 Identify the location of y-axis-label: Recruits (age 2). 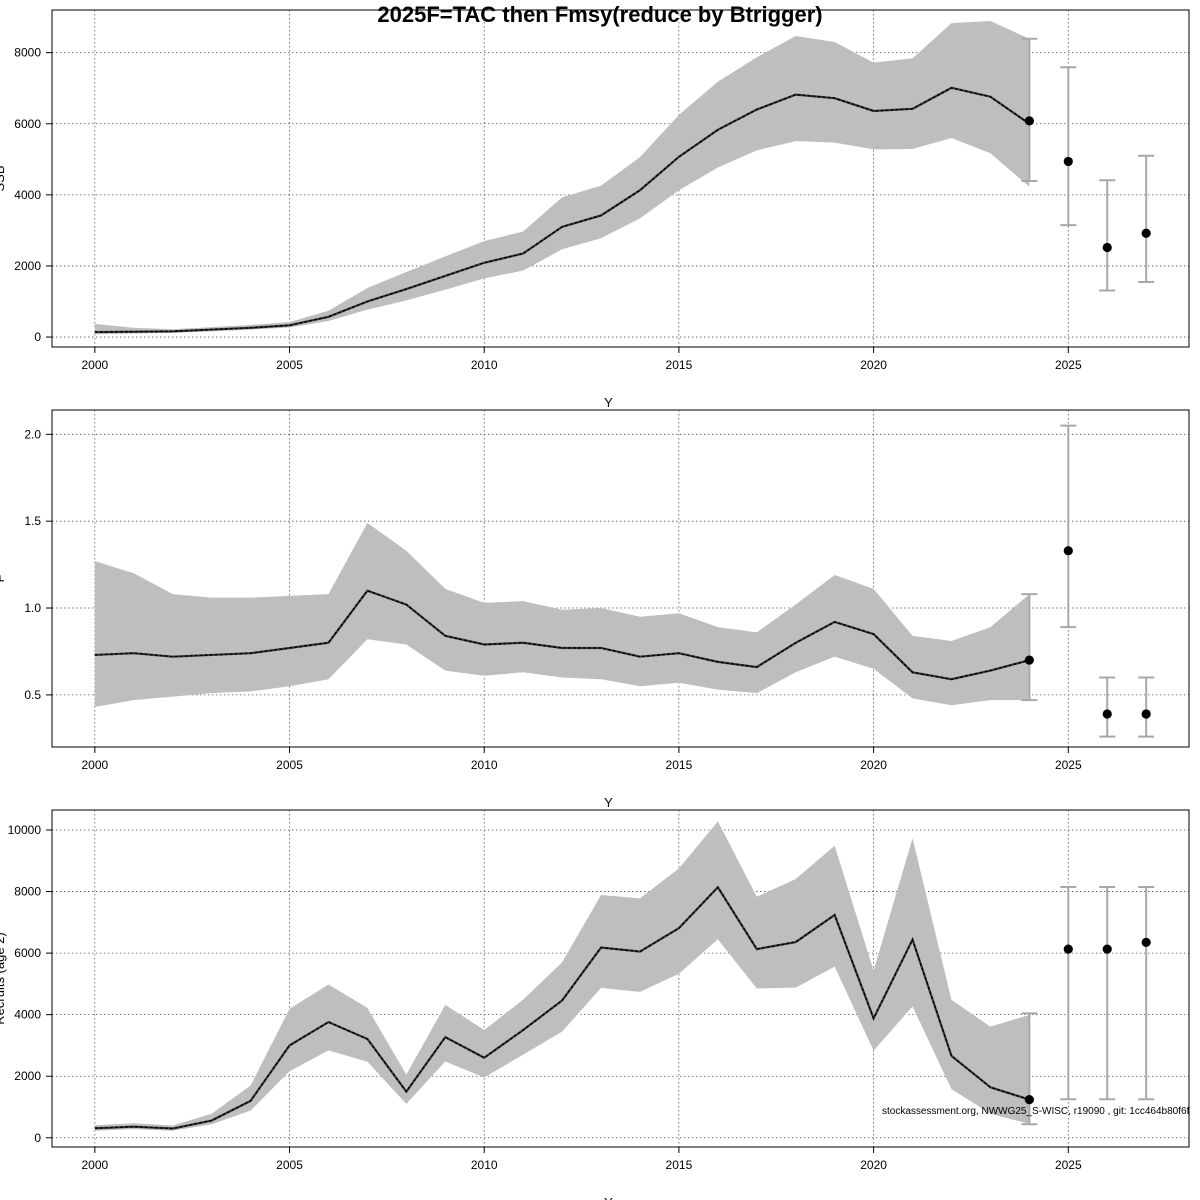
(3, 978).